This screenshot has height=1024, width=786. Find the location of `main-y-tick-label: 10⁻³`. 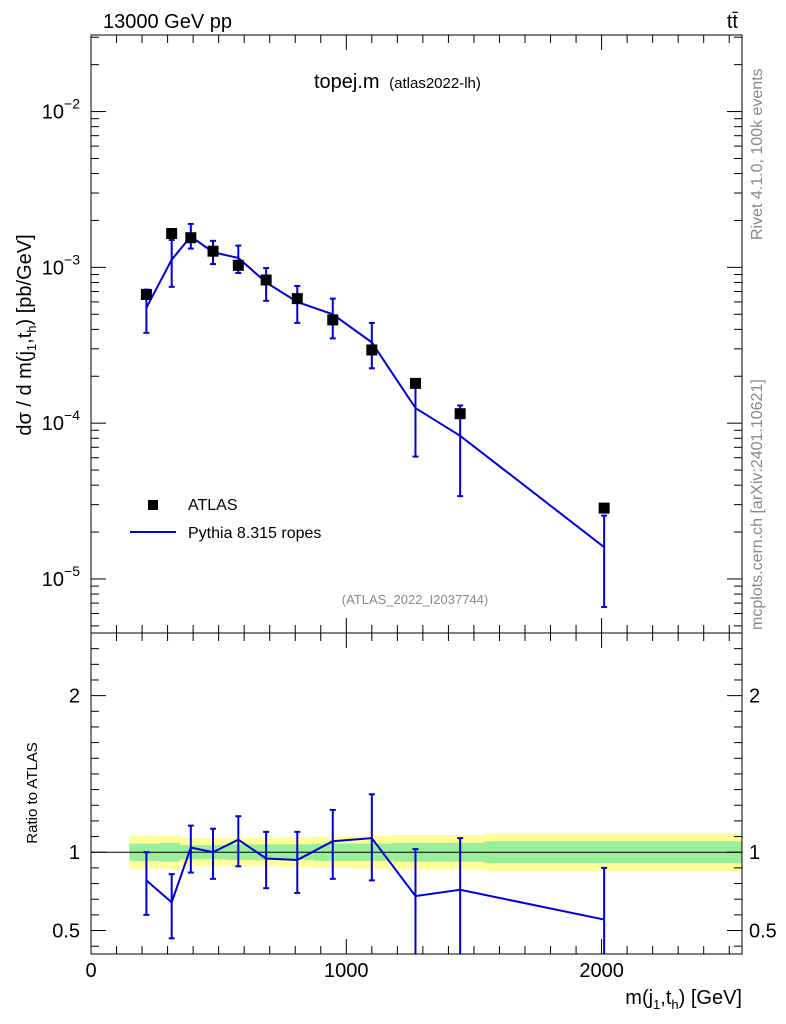

main-y-tick-label: 10⁻³ is located at coordinates (61, 265).